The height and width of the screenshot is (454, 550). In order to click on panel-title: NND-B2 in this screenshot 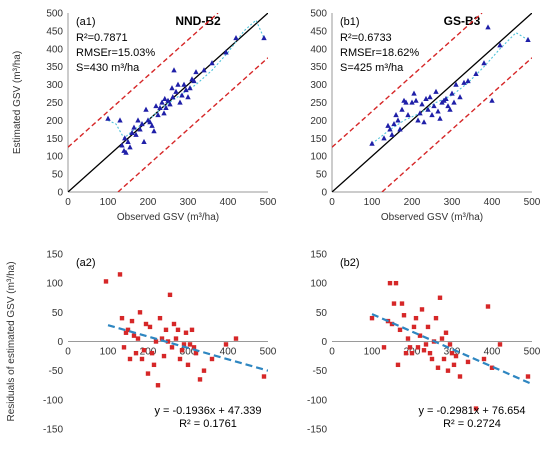, I will do `click(198, 21)`.